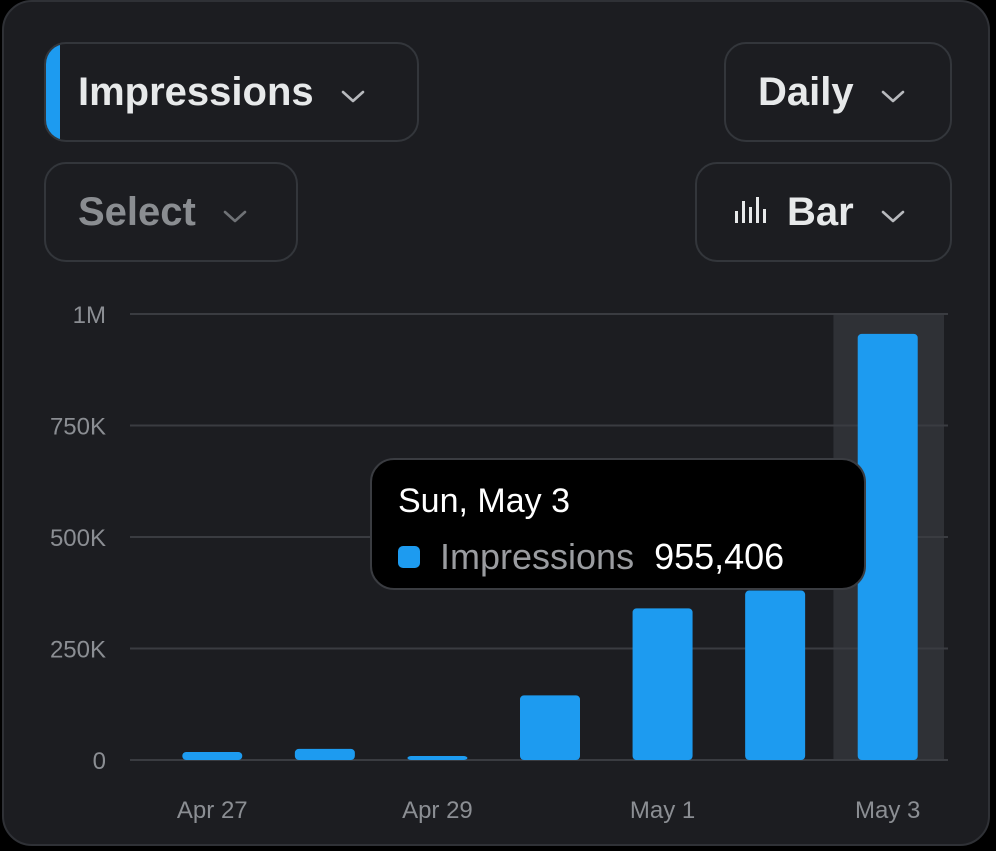 The height and width of the screenshot is (851, 996). Describe the element at coordinates (409, 557) in the screenshot. I see `tooltip-series-swatch` at that location.